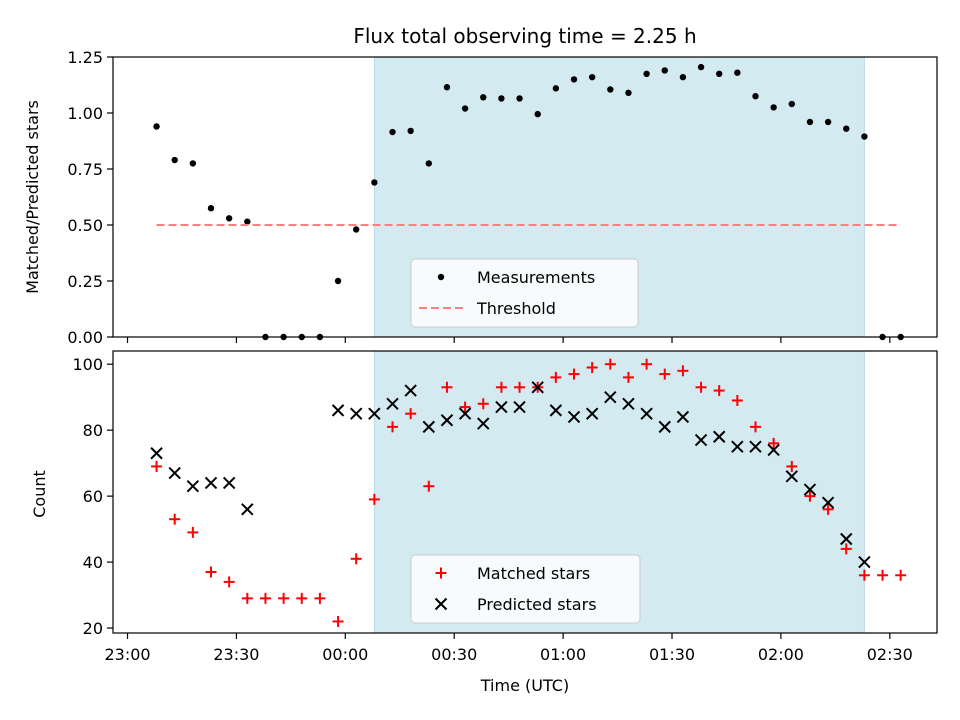 The width and height of the screenshot is (960, 720). I want to click on x-tick-label: 02:30, so click(890, 654).